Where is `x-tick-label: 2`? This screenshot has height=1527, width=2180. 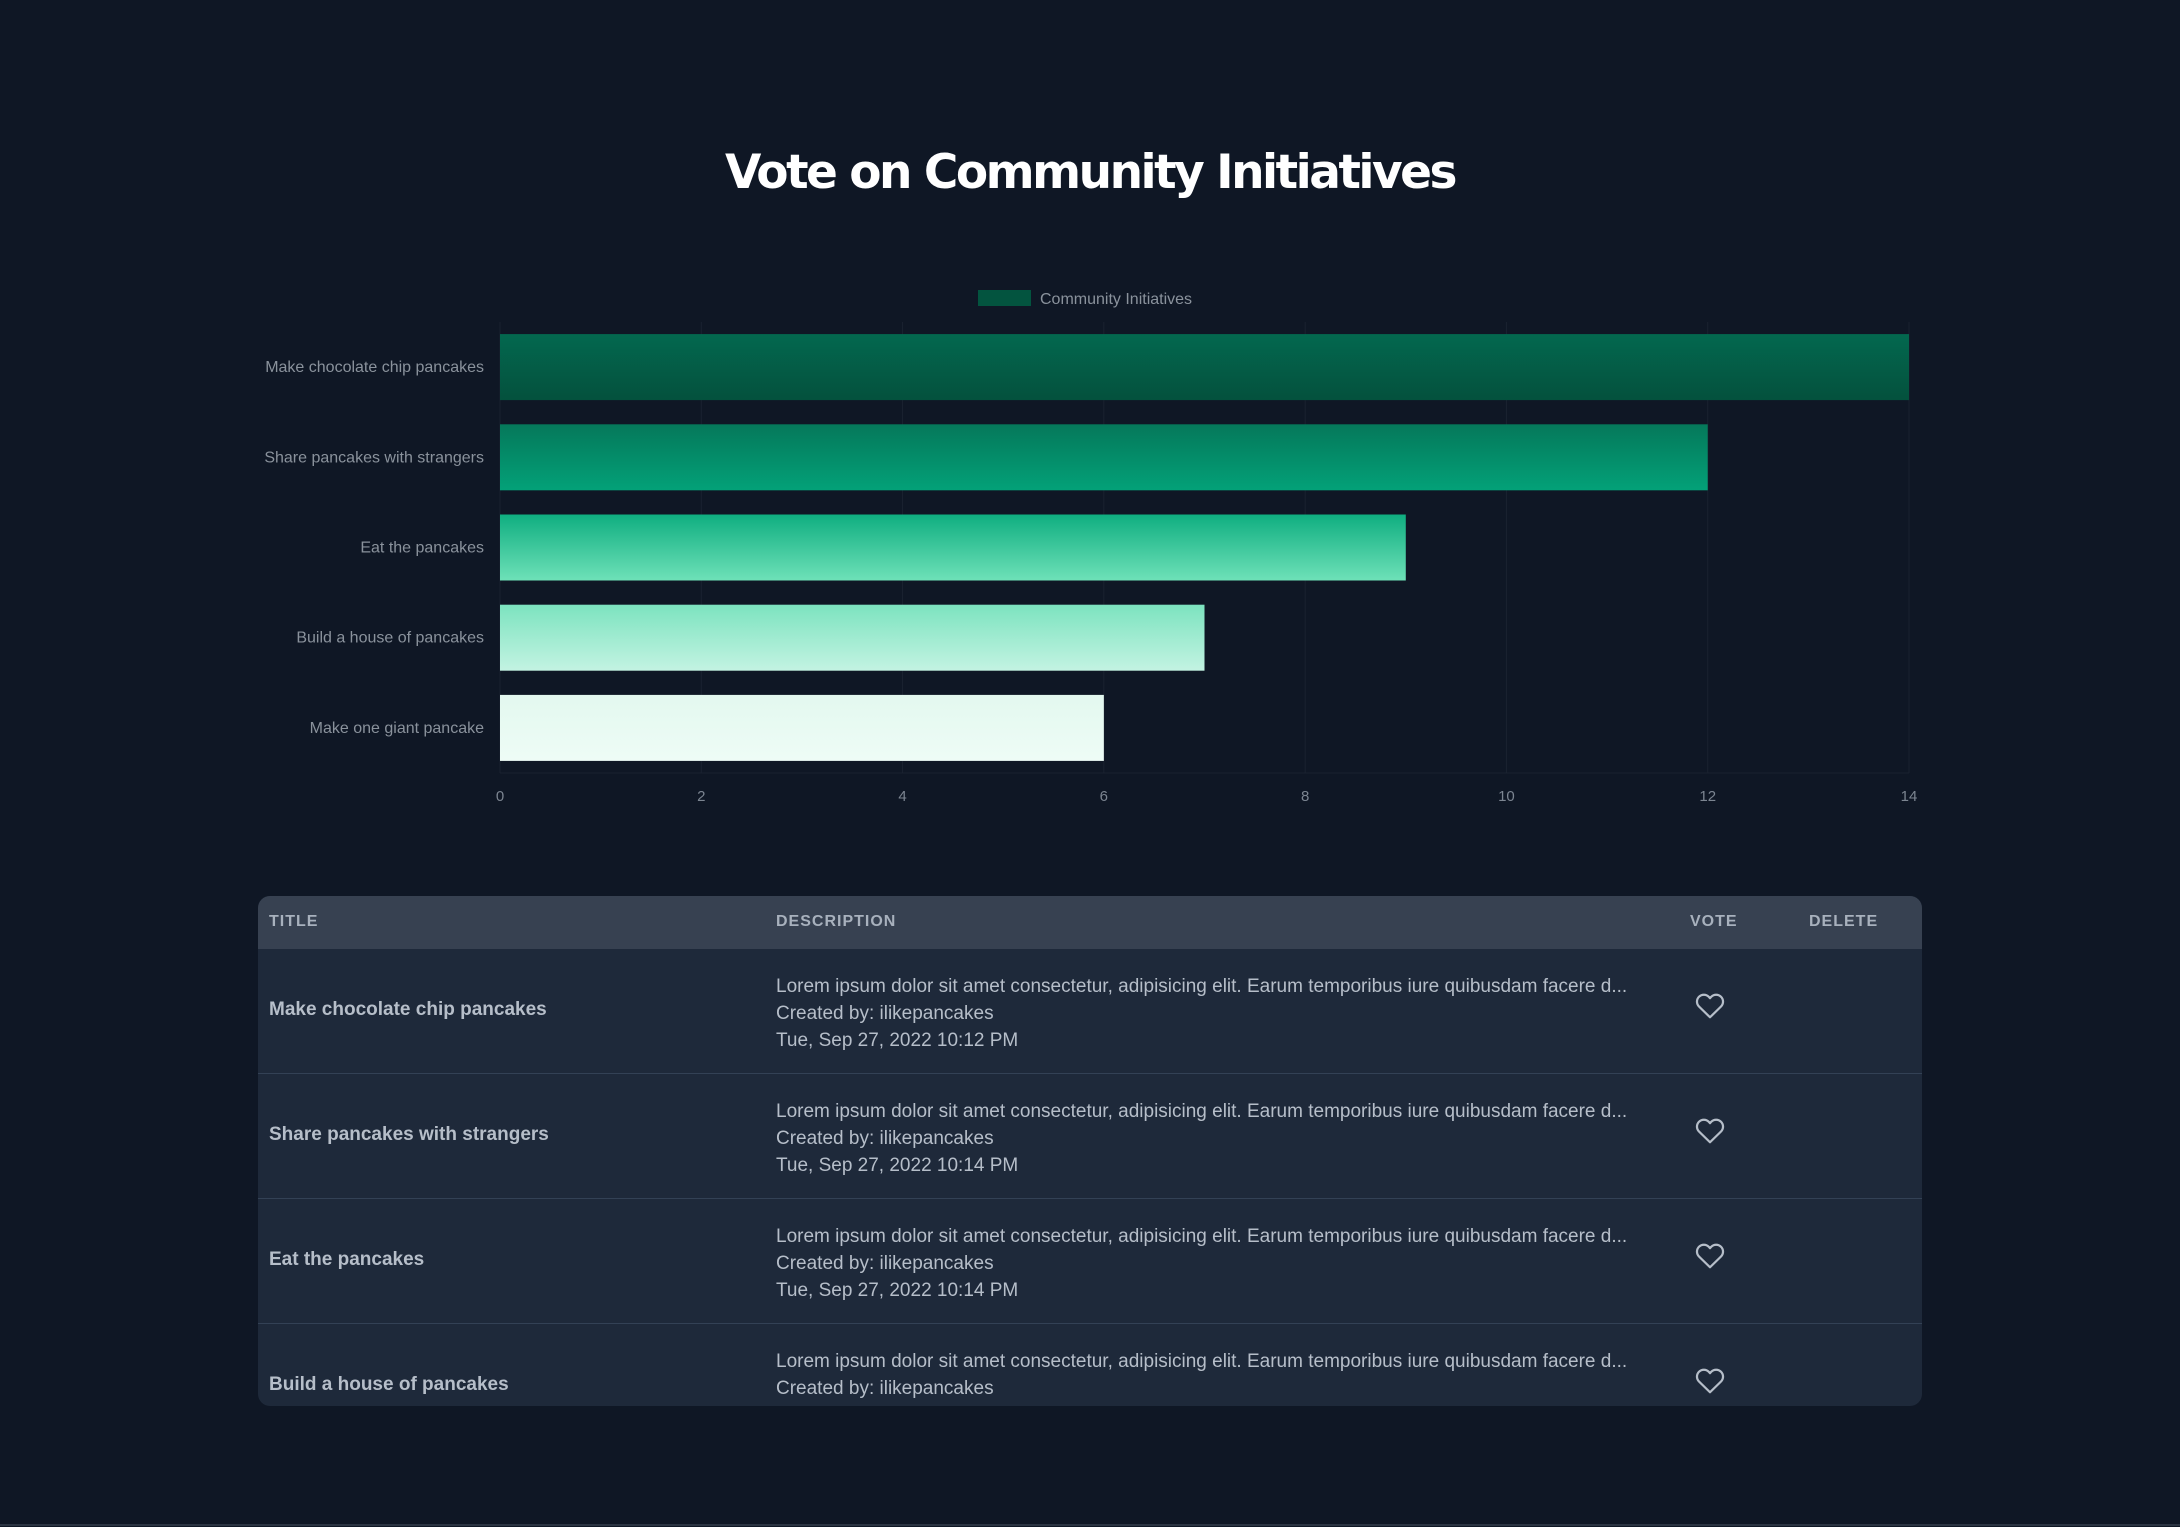
x-tick-label: 2 is located at coordinates (701, 796).